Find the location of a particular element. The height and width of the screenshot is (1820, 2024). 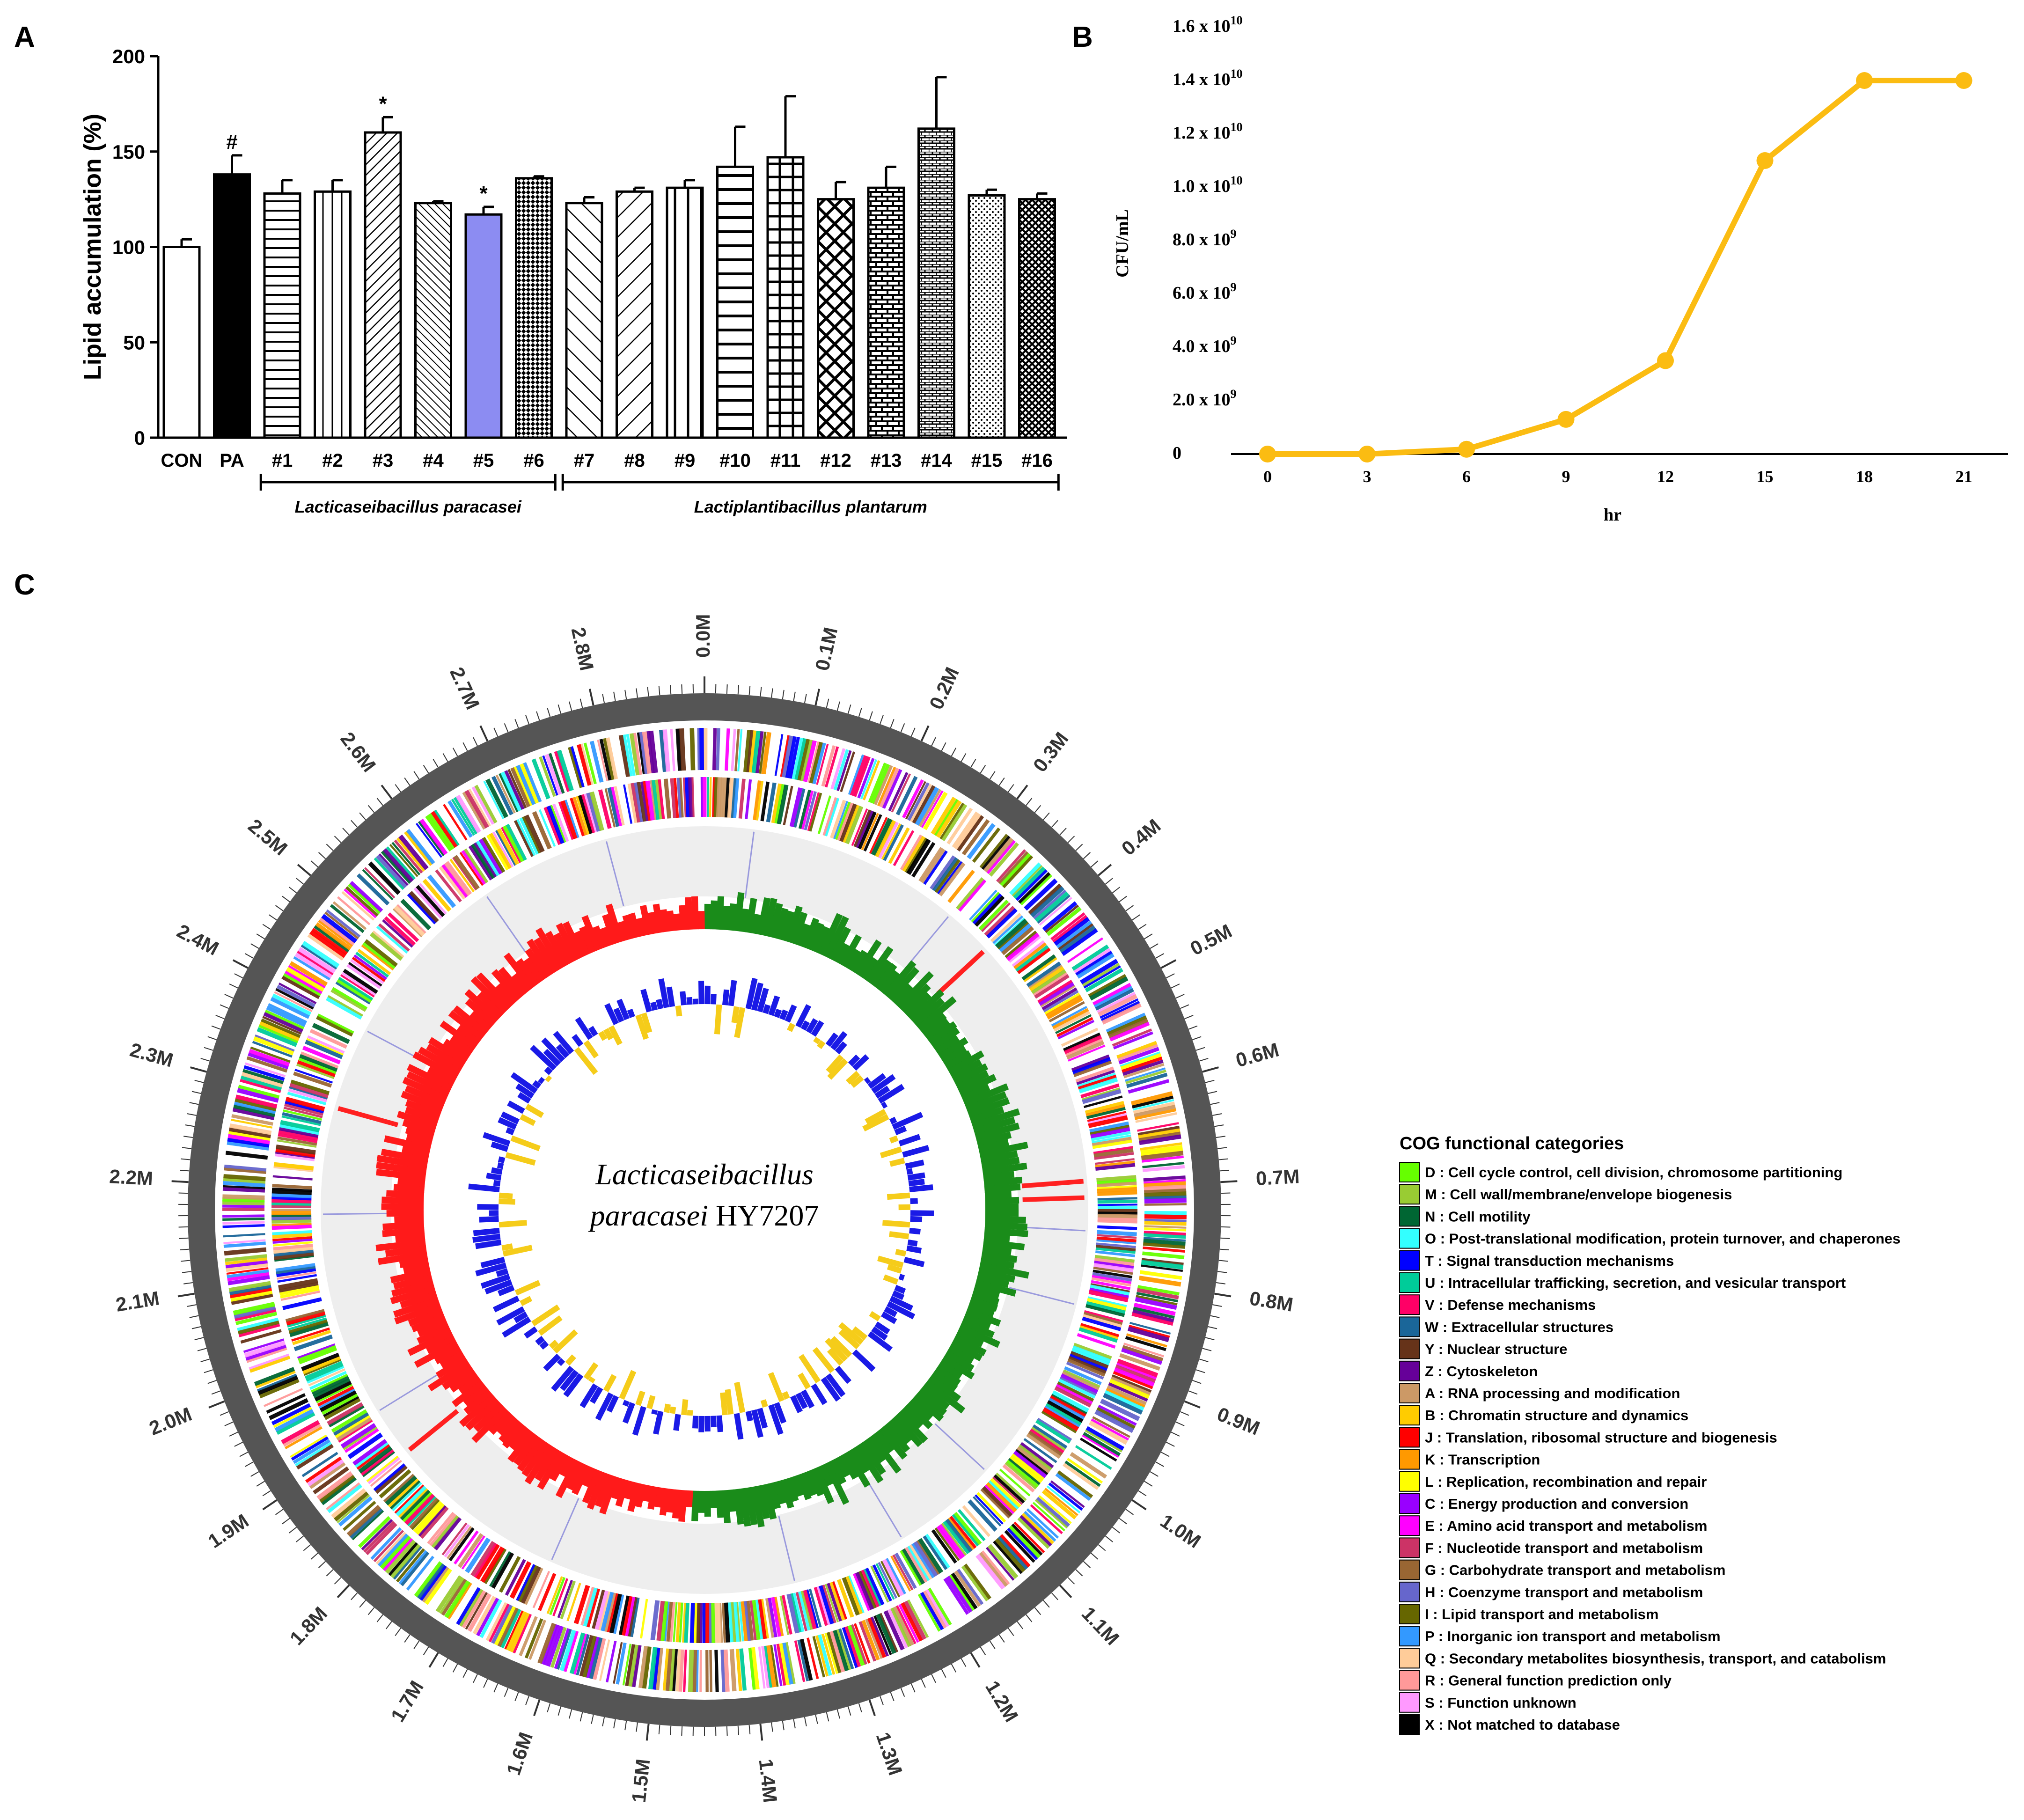

legend-item-label: X : Not matched to database is located at coordinates (1522, 1725).